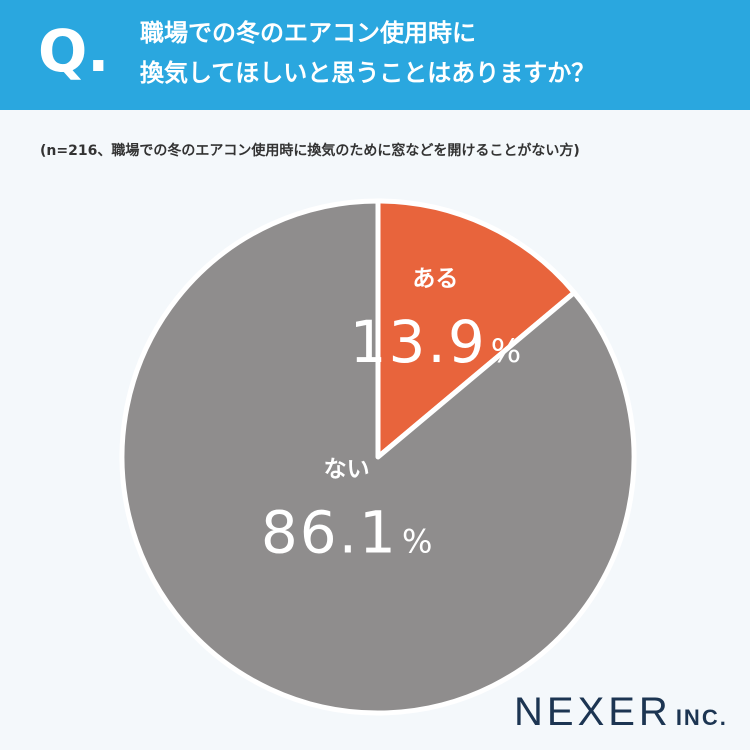 This screenshot has height=750, width=750. Describe the element at coordinates (701, 717) in the screenshot. I see `brand-suffix: INC.` at that location.